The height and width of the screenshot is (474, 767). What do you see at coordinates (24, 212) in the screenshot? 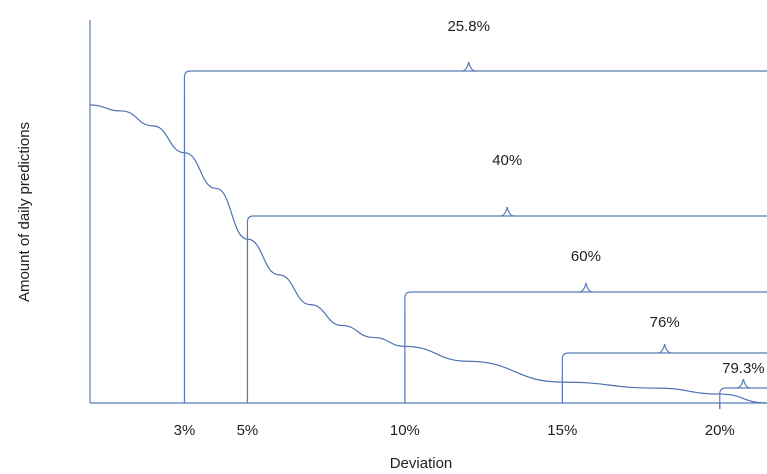
I see `y-axis-title: Amount of daily predictions` at bounding box center [24, 212].